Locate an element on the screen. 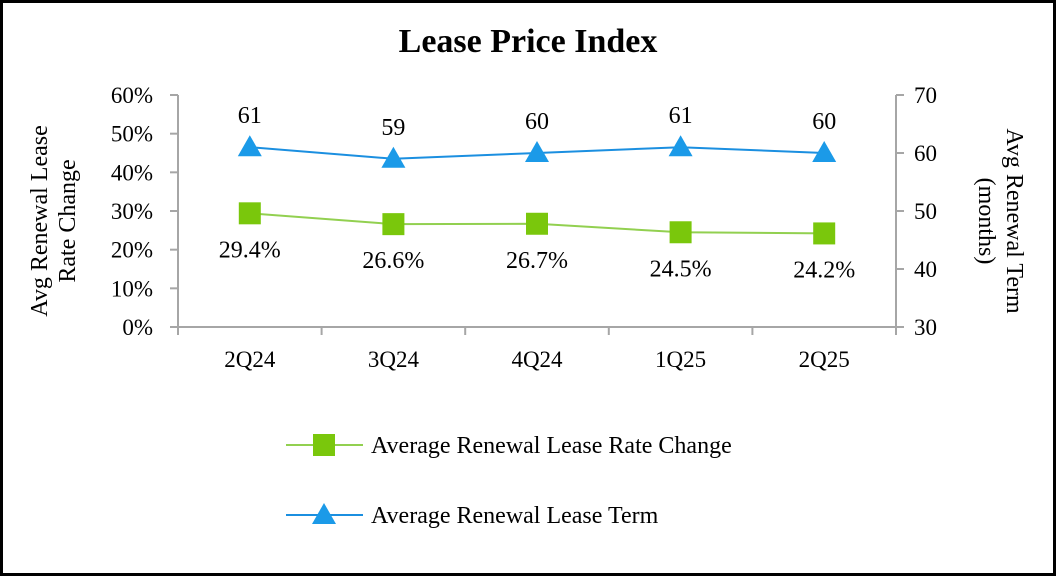 Image resolution: width=1056 pixels, height=576 pixels. x-tick-label: 3Q24 is located at coordinates (394, 359).